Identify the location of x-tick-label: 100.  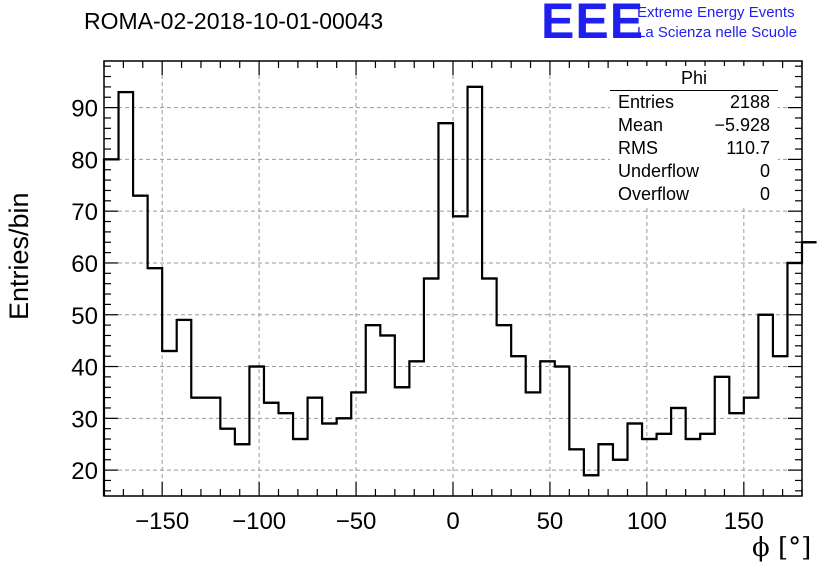
(647, 521).